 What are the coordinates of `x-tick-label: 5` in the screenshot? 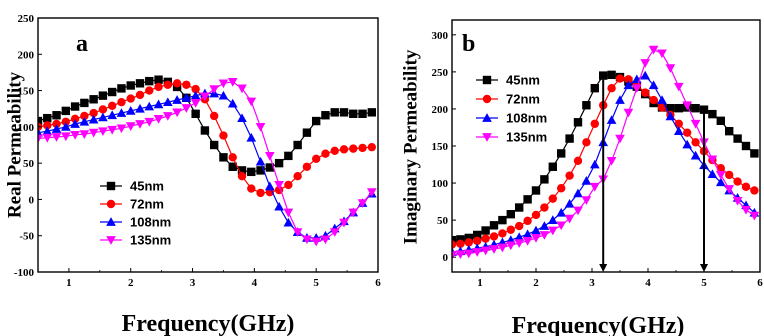 It's located at (704, 283).